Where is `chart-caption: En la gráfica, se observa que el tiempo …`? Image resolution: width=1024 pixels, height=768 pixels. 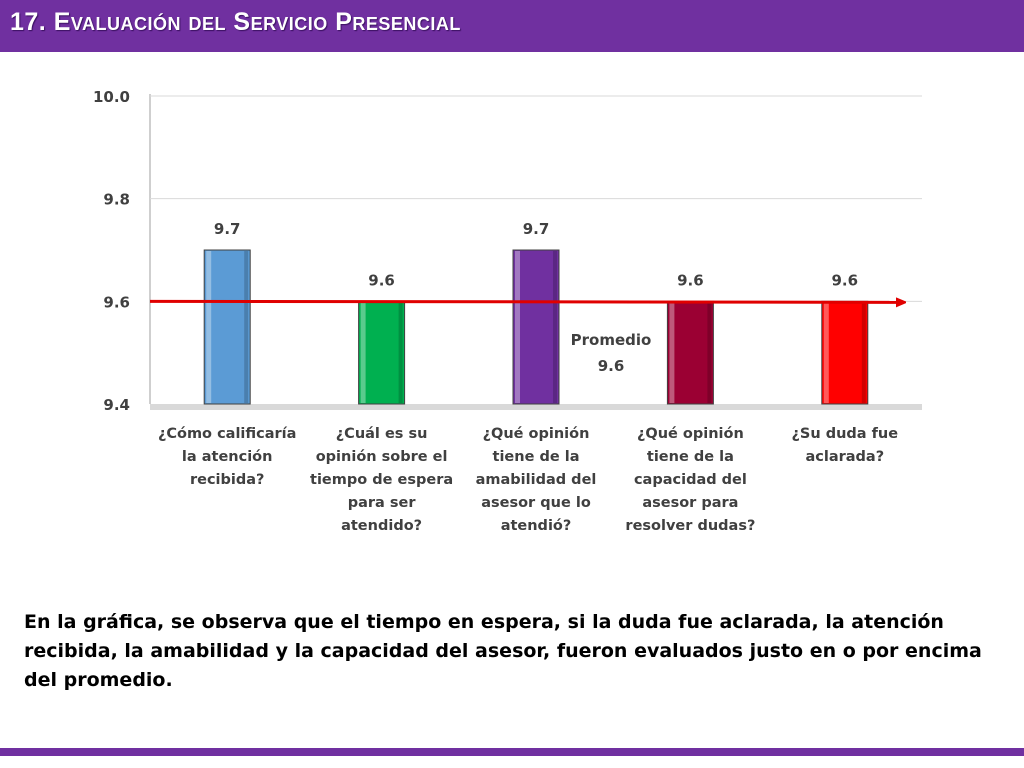
chart-caption: En la gráfica, se observa que el tiempo … is located at coordinates (503, 651).